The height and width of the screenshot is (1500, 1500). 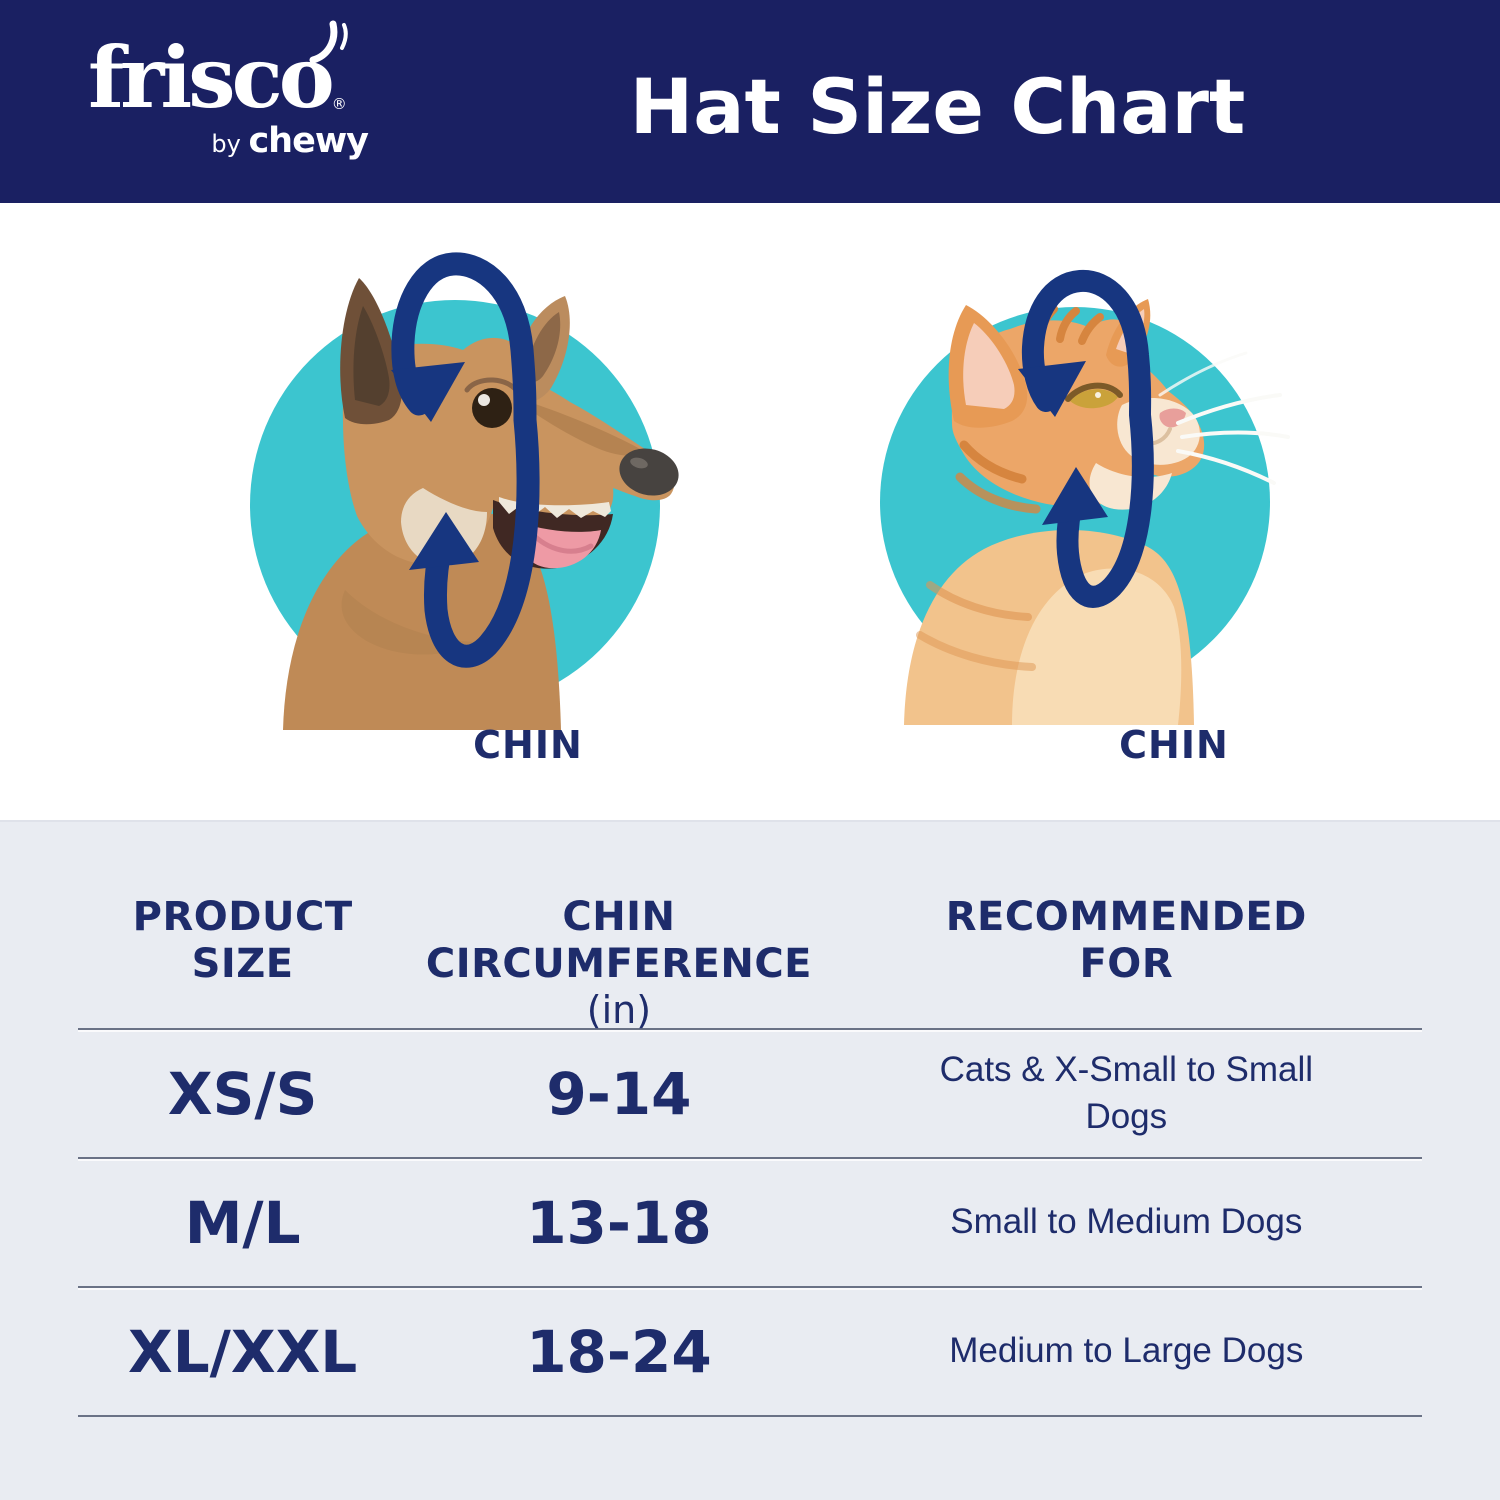 What do you see at coordinates (1126, 941) in the screenshot?
I see `column-header-recommended-for: RECOMMENDED FOR` at bounding box center [1126, 941].